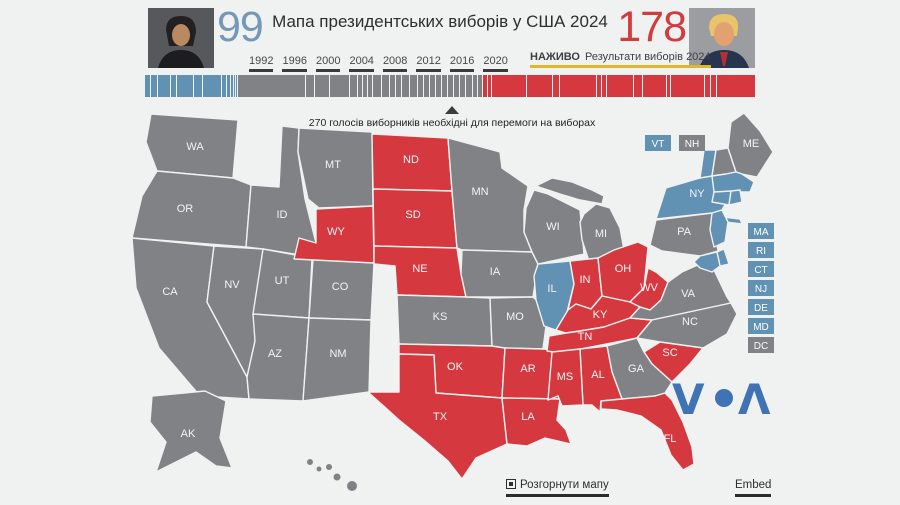 Image resolution: width=900 pixels, height=505 pixels. I want to click on state-label-MN: MN, so click(479, 192).